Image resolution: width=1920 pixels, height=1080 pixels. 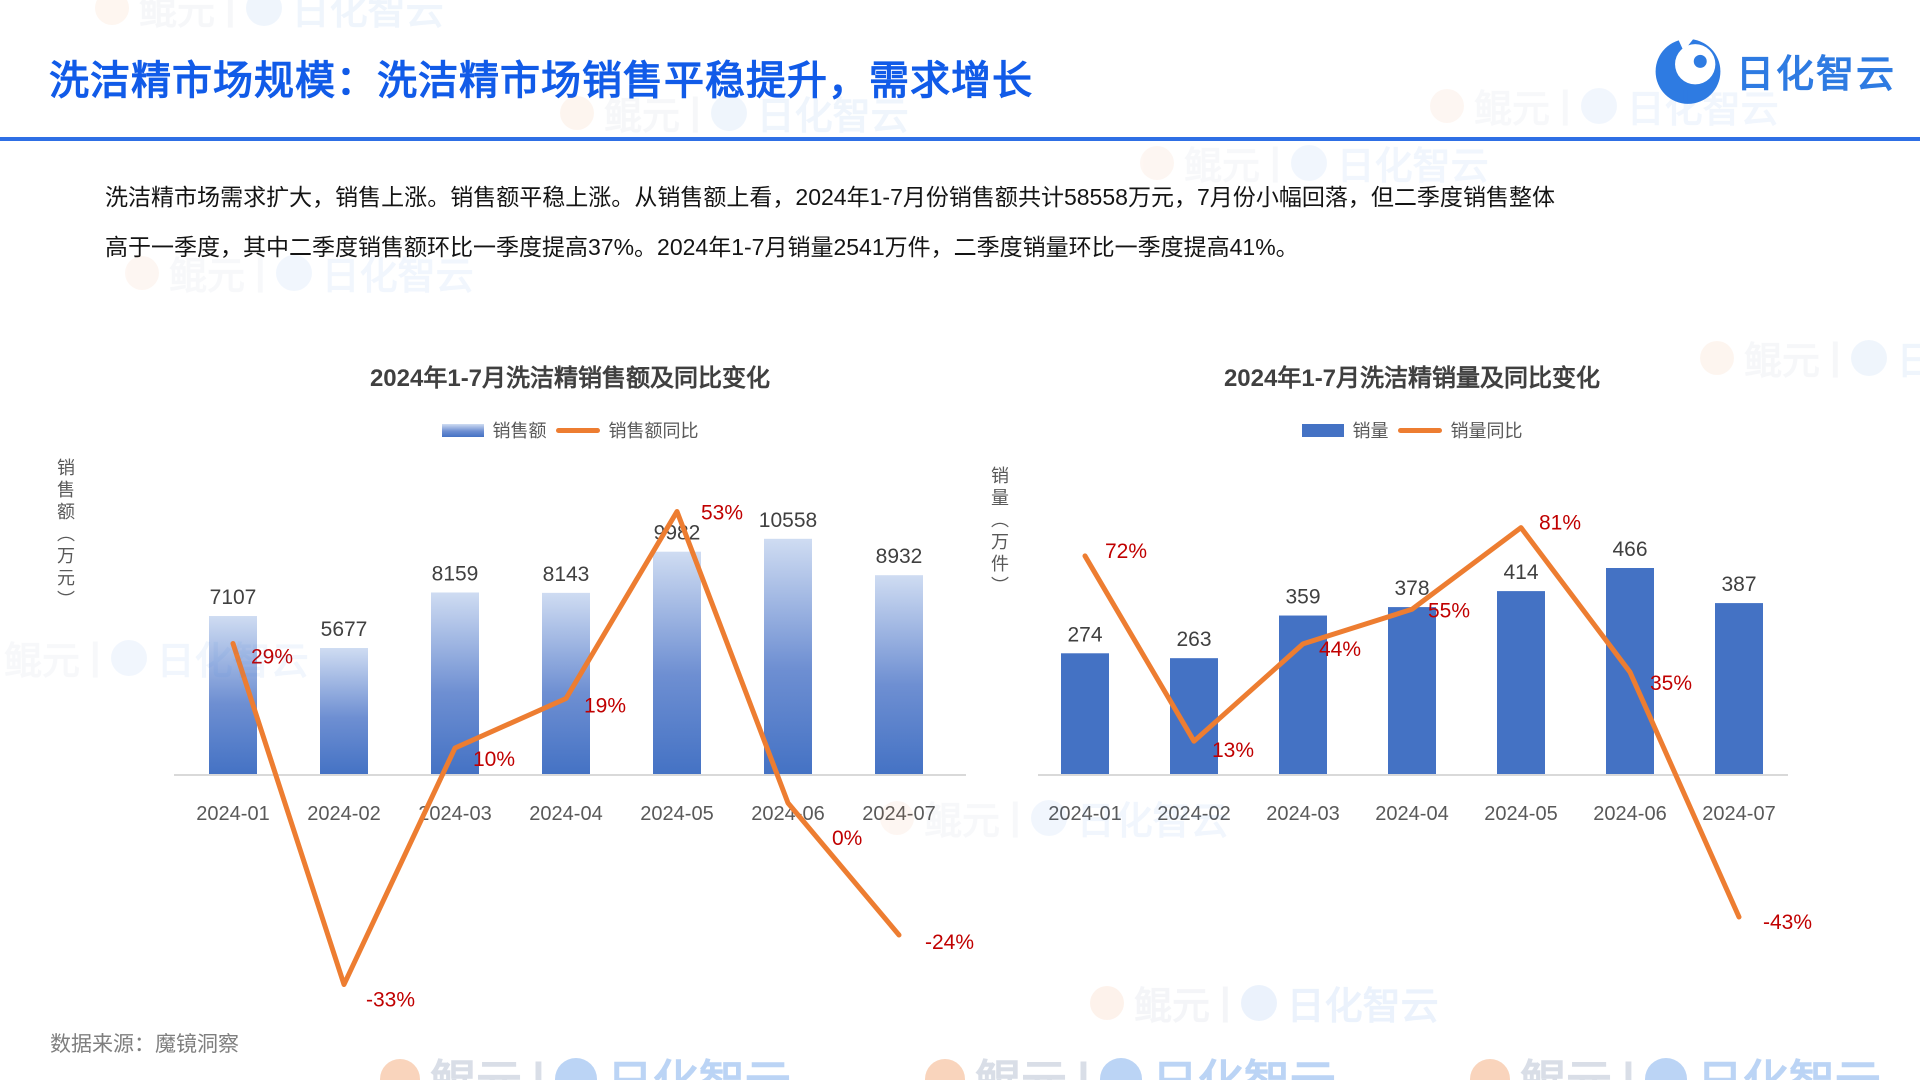 What do you see at coordinates (1126, 551) in the screenshot?
I see `yoy-point-label: 72%` at bounding box center [1126, 551].